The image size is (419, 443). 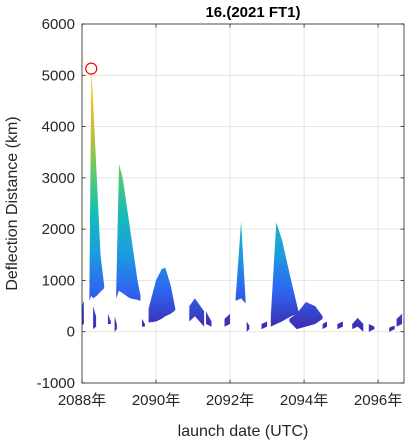 What do you see at coordinates (58, 178) in the screenshot?
I see `y-tick-label: 3000` at bounding box center [58, 178].